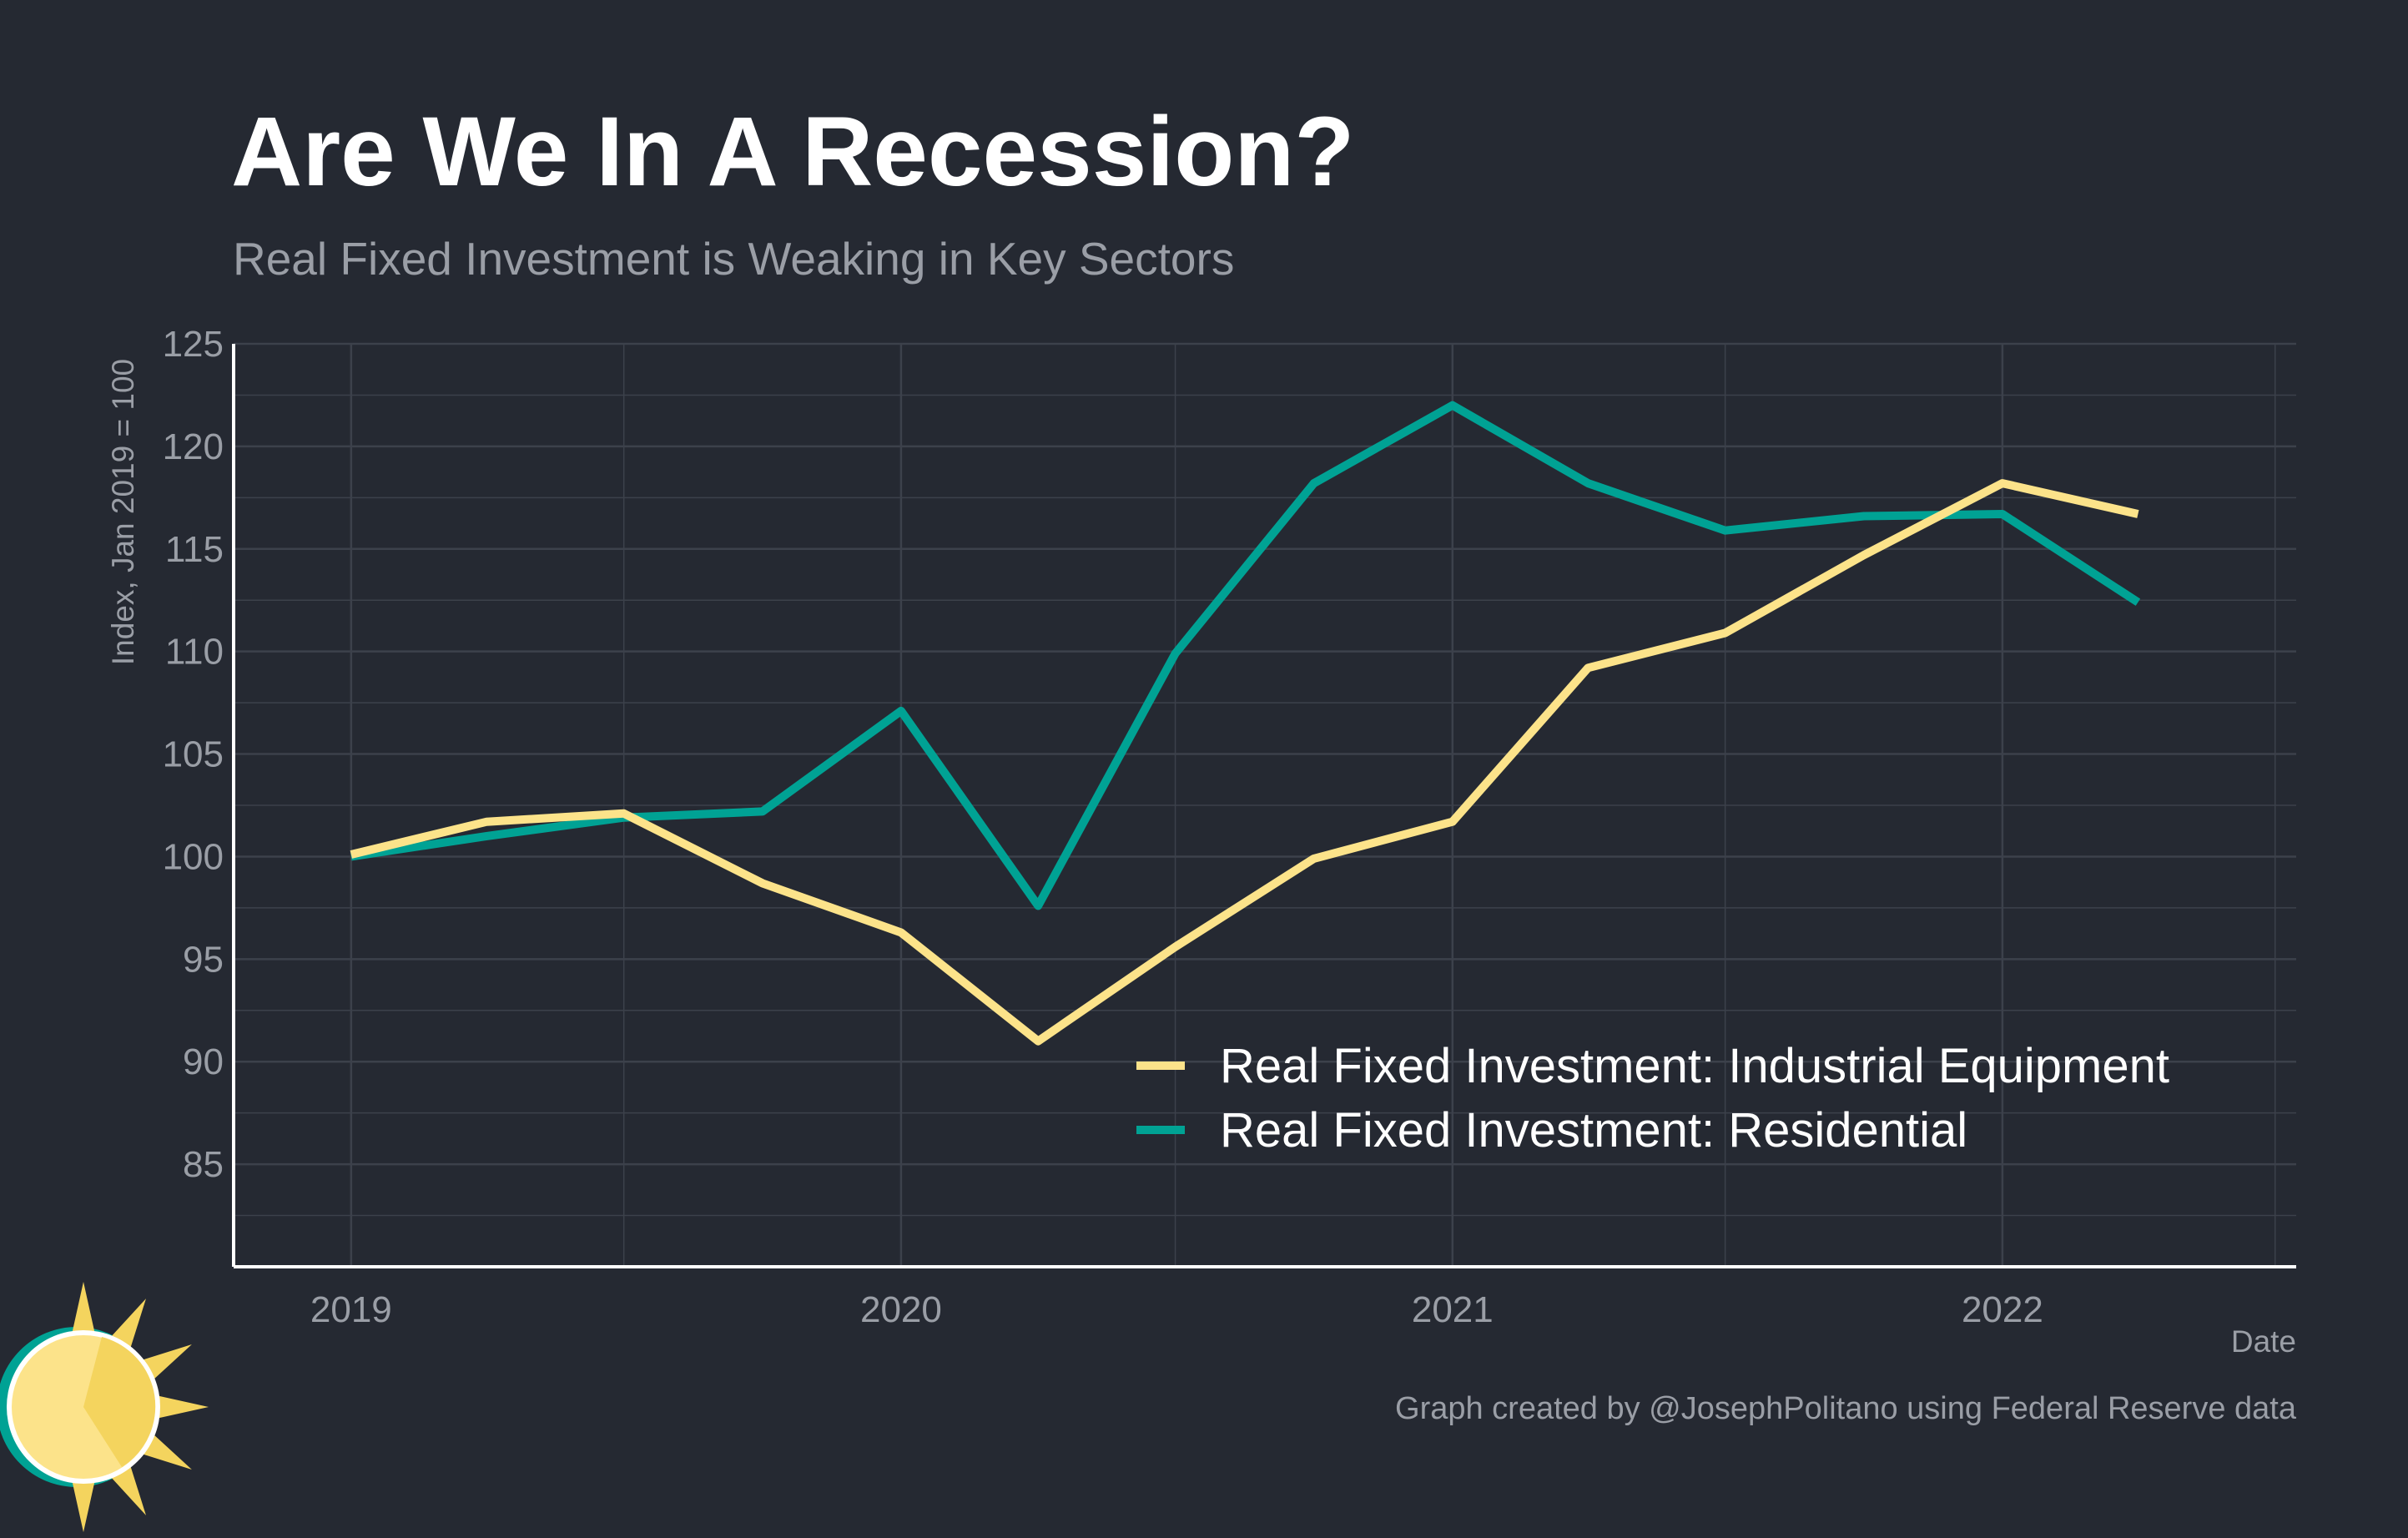 This screenshot has width=2408, height=1538. I want to click on y-tick-label: 125, so click(193, 344).